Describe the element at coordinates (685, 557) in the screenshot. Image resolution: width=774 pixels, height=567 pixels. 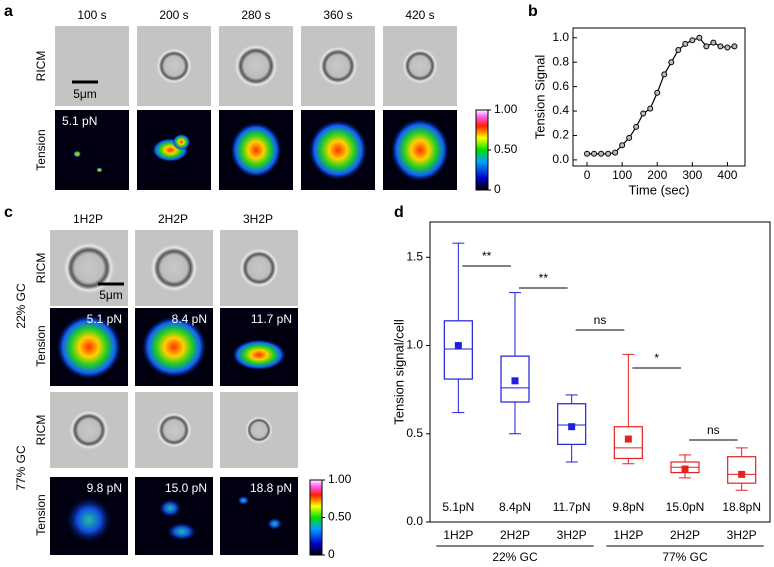
I see `group-label: 77% GC` at that location.